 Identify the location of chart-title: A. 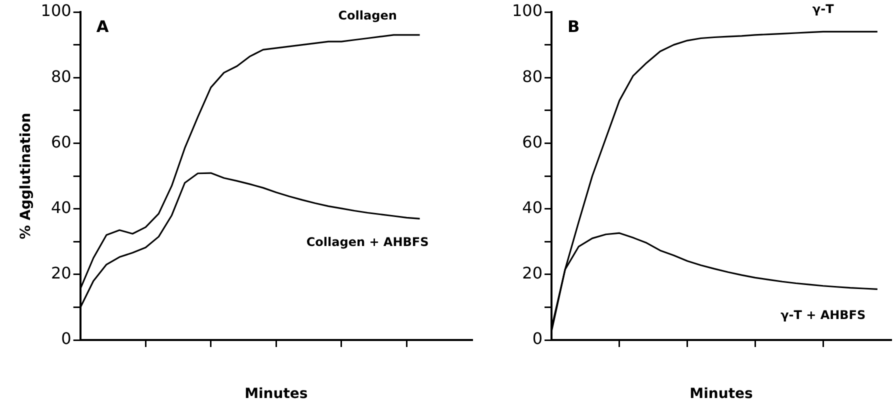
(103, 26).